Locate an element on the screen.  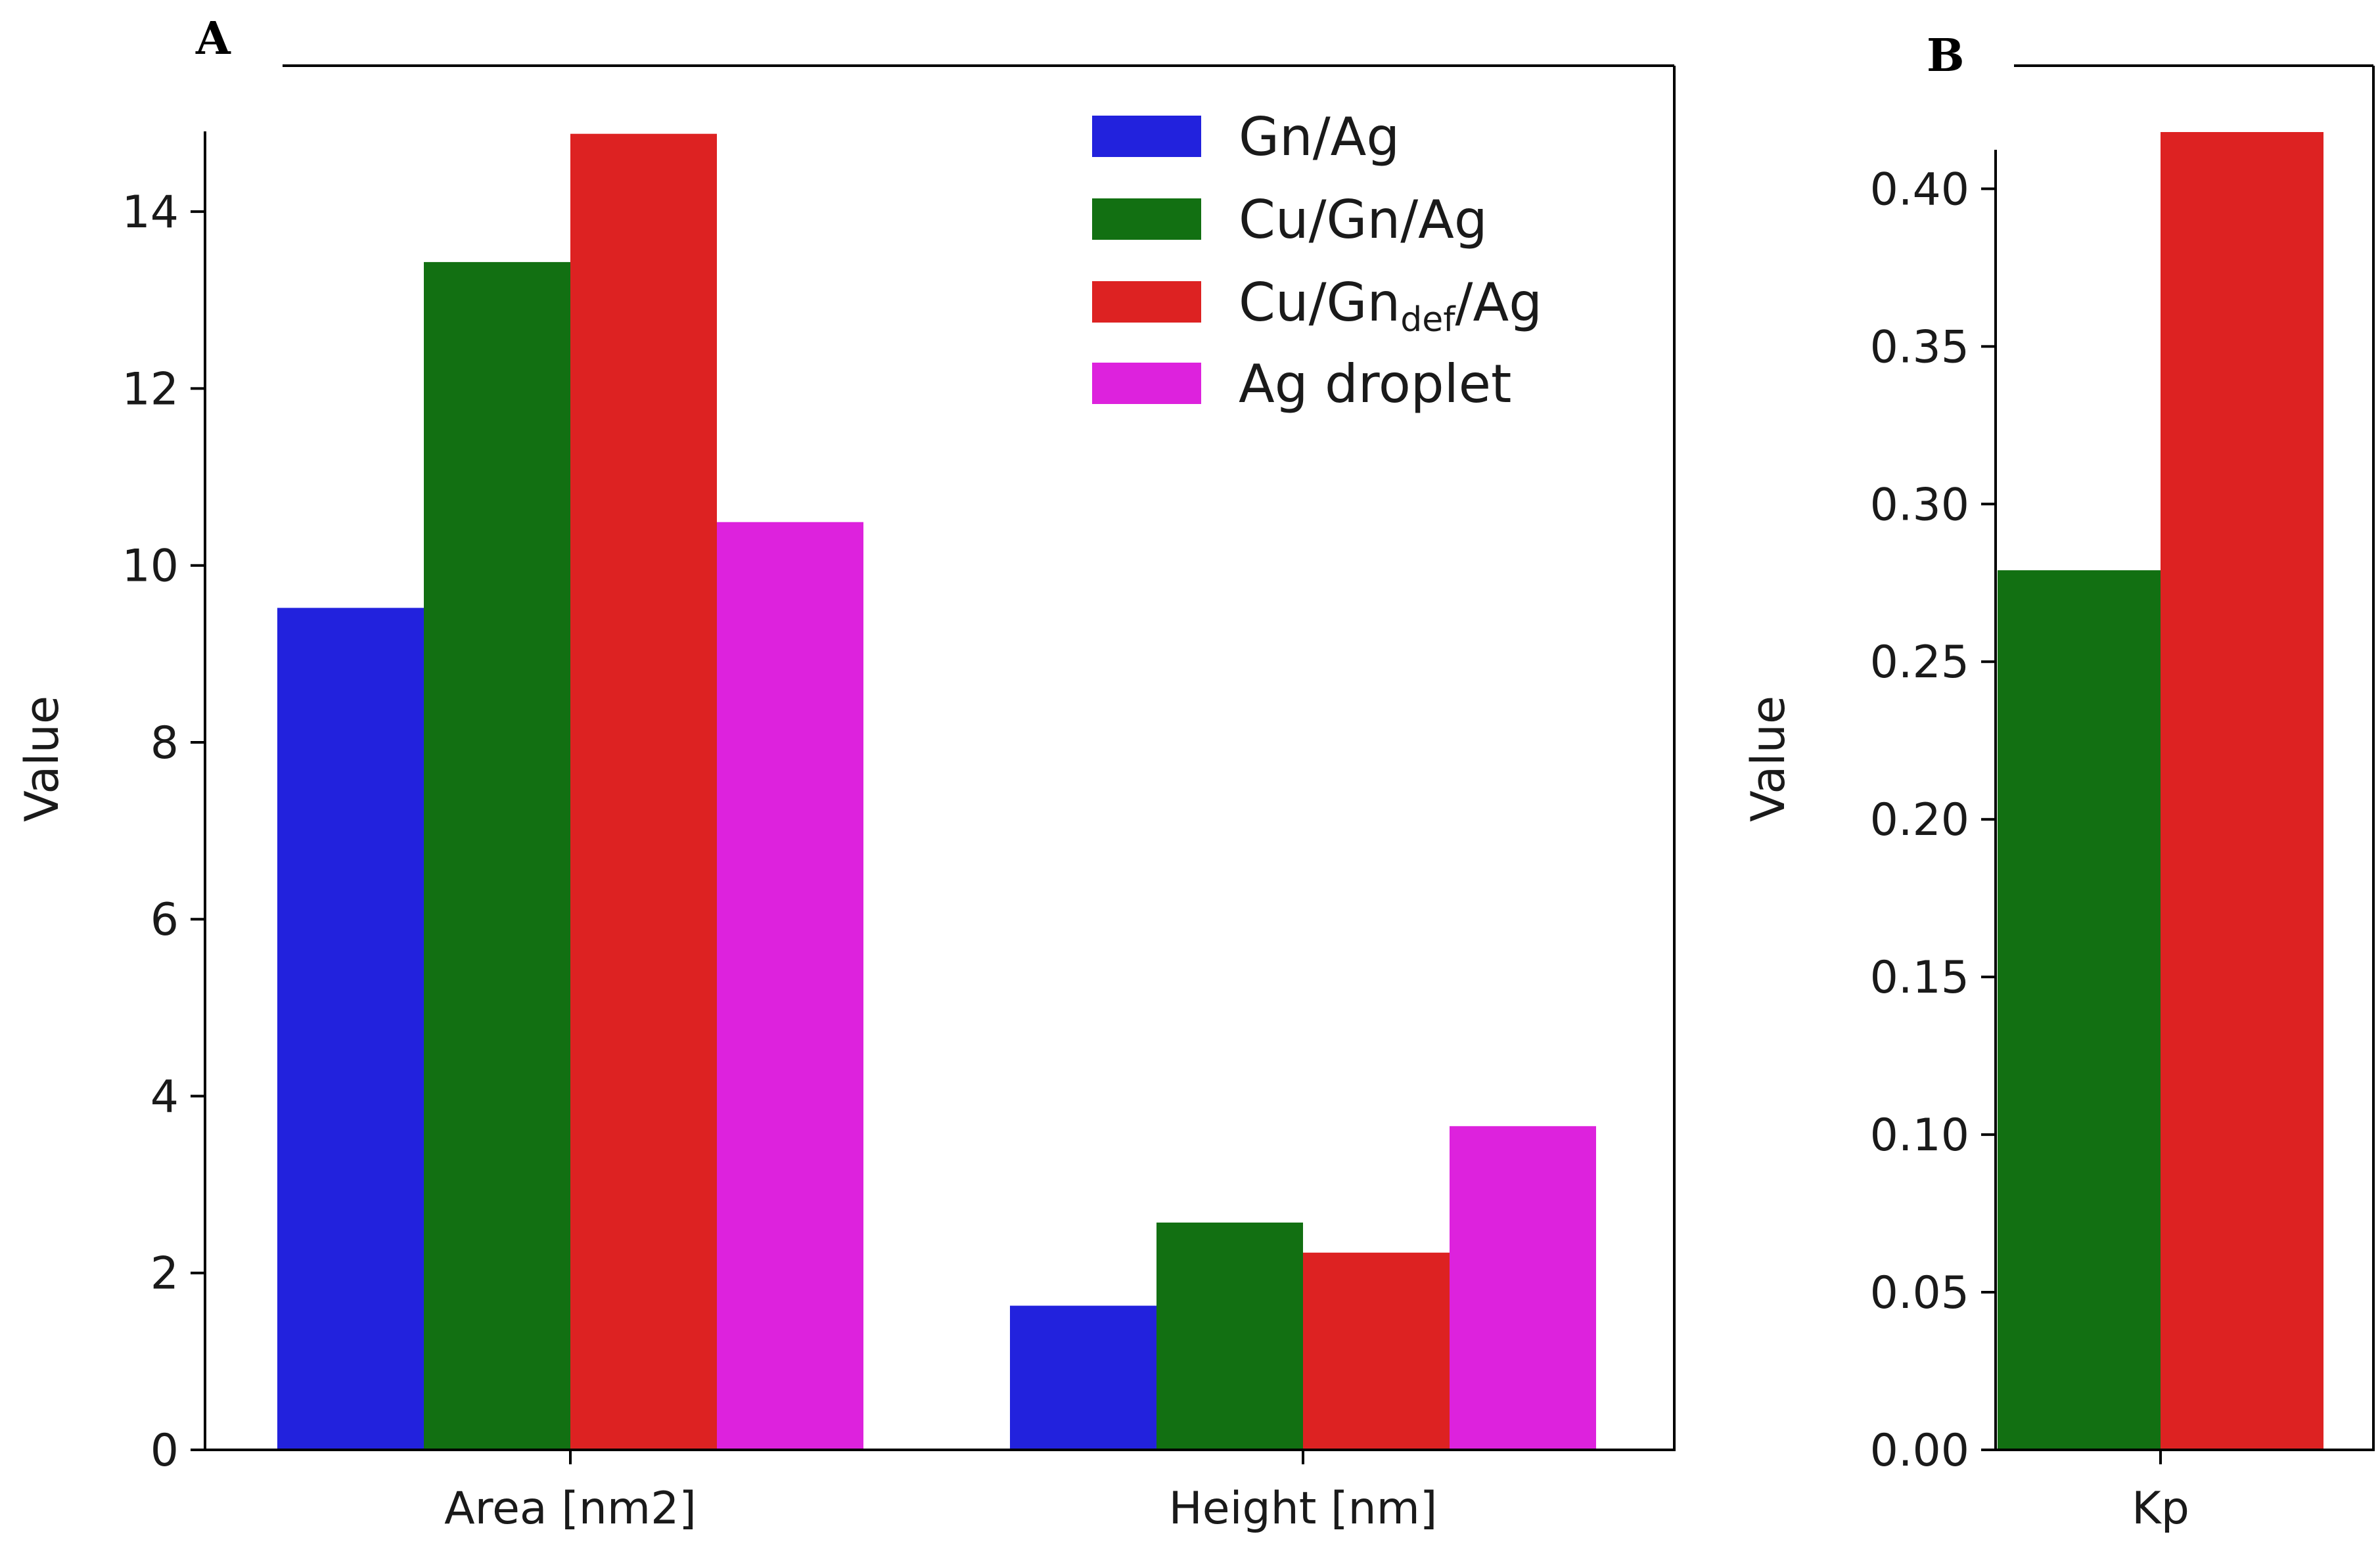
panel-a-y-tick-label: 4 is located at coordinates (164, 1097).